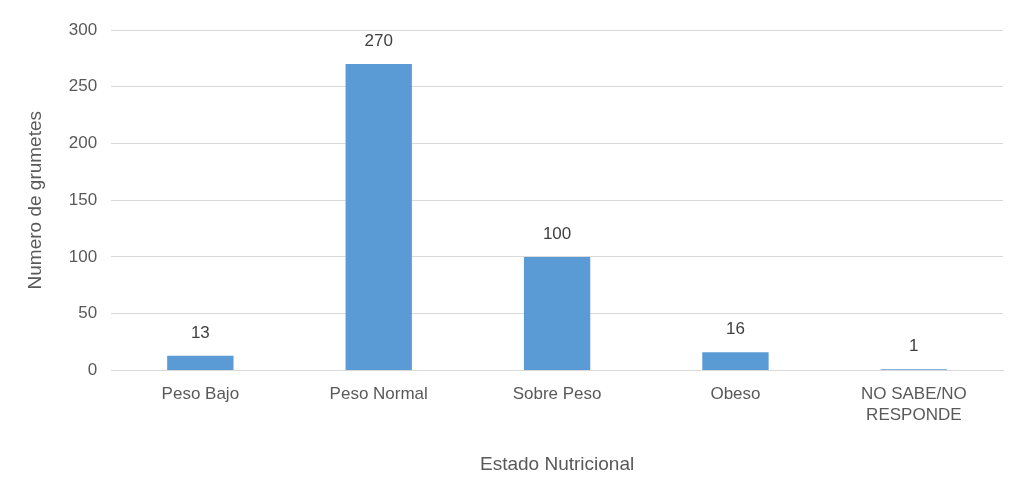 The width and height of the screenshot is (1021, 500). I want to click on data-label: 100, so click(557, 234).